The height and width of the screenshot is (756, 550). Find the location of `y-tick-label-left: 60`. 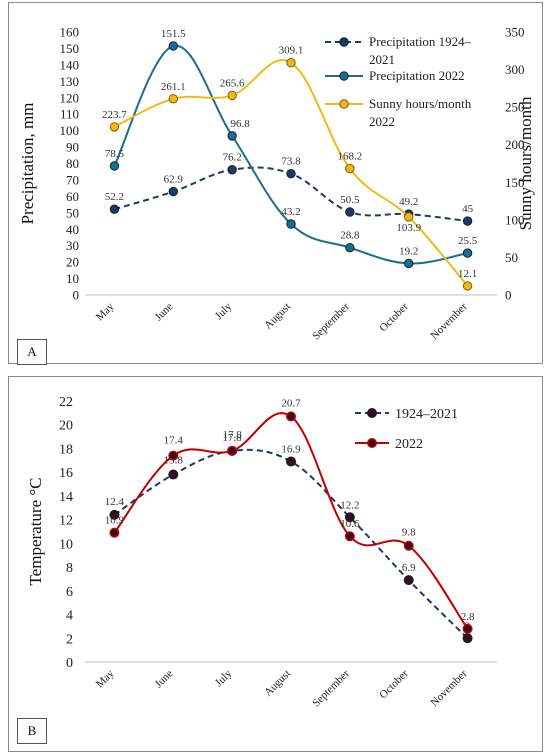

y-tick-label-left: 60 is located at coordinates (72, 196).